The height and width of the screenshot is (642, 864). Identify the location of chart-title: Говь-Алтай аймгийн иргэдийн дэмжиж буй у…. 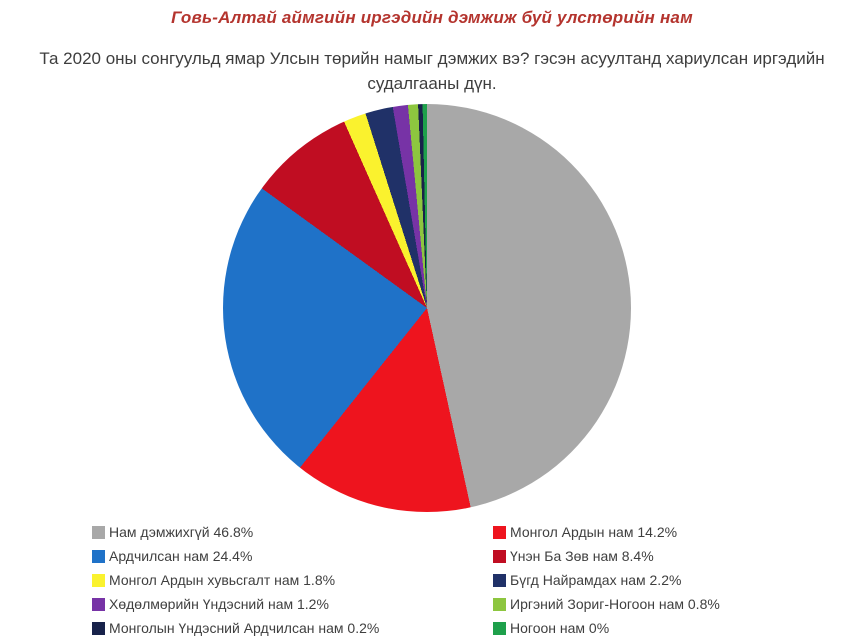
(432, 17).